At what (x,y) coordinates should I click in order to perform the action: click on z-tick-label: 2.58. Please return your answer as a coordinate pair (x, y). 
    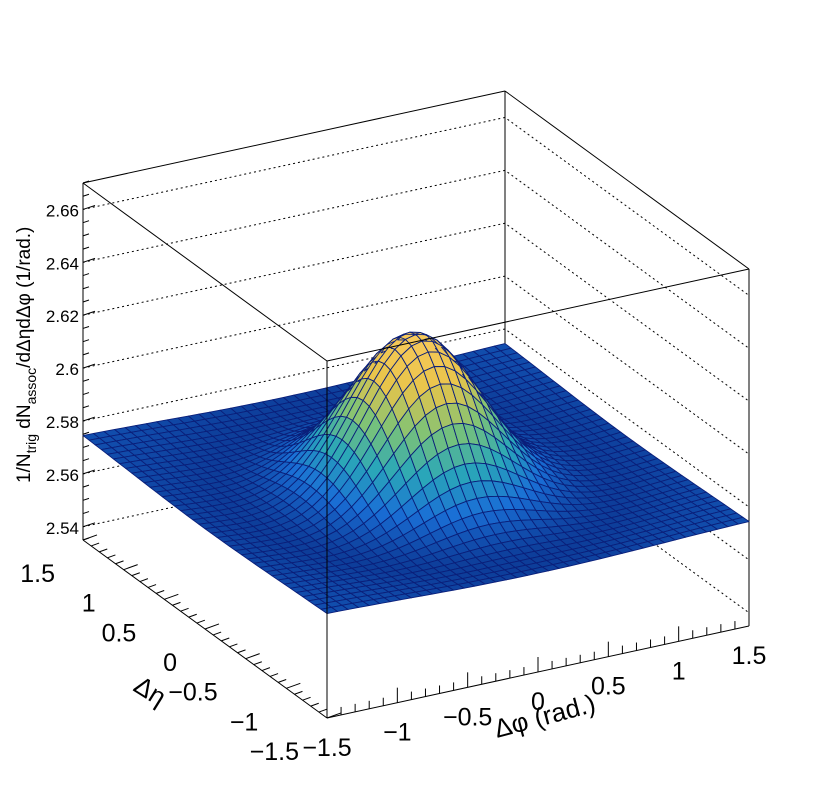
    Looking at the image, I should click on (62, 422).